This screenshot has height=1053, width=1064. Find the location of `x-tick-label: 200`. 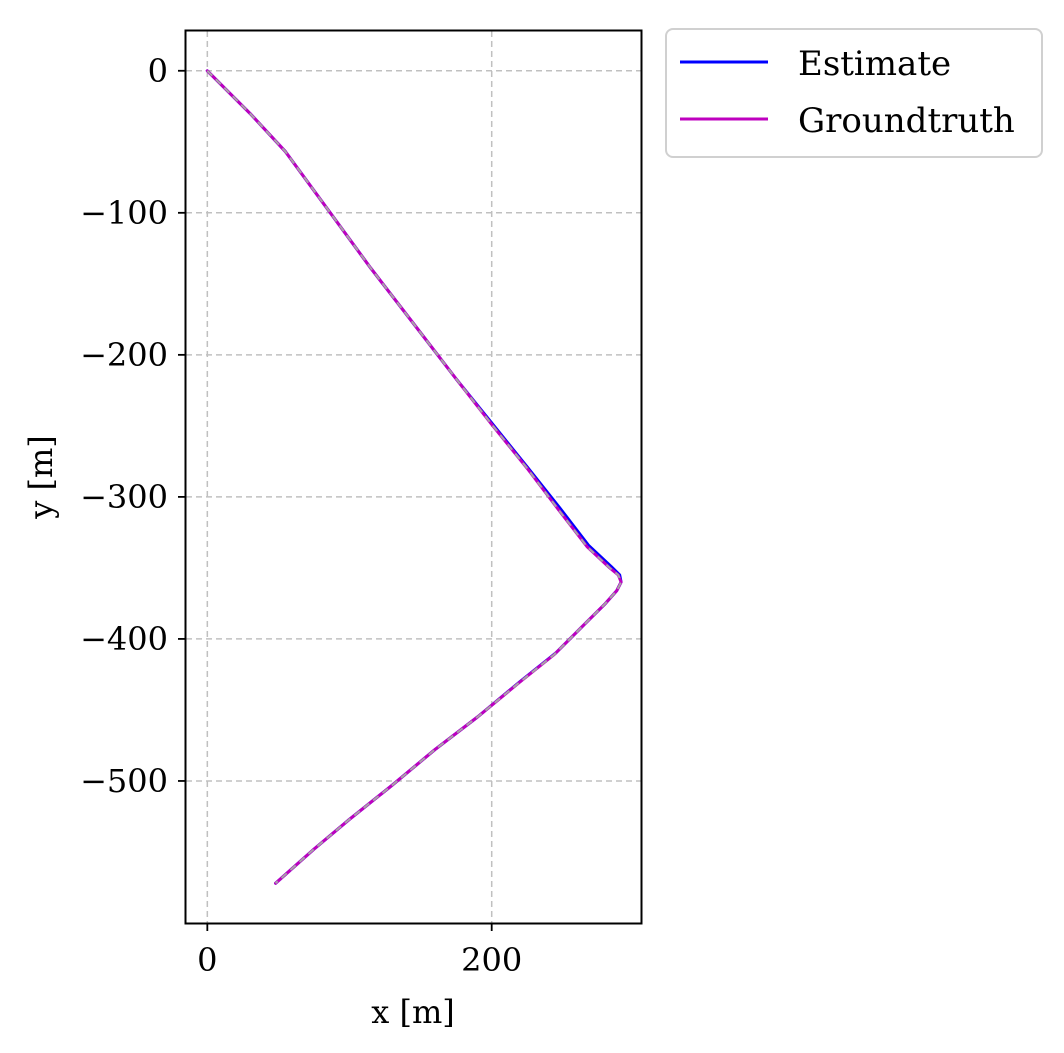

x-tick-label: 200 is located at coordinates (491, 960).